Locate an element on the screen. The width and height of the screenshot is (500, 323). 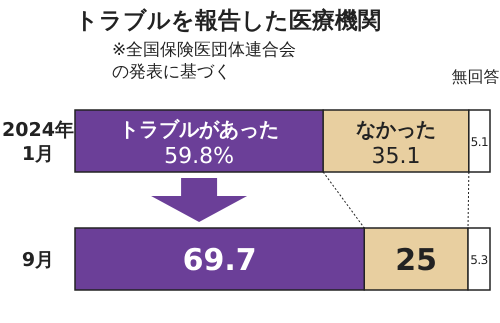
text: の発表に基づく is located at coordinates (171, 72).